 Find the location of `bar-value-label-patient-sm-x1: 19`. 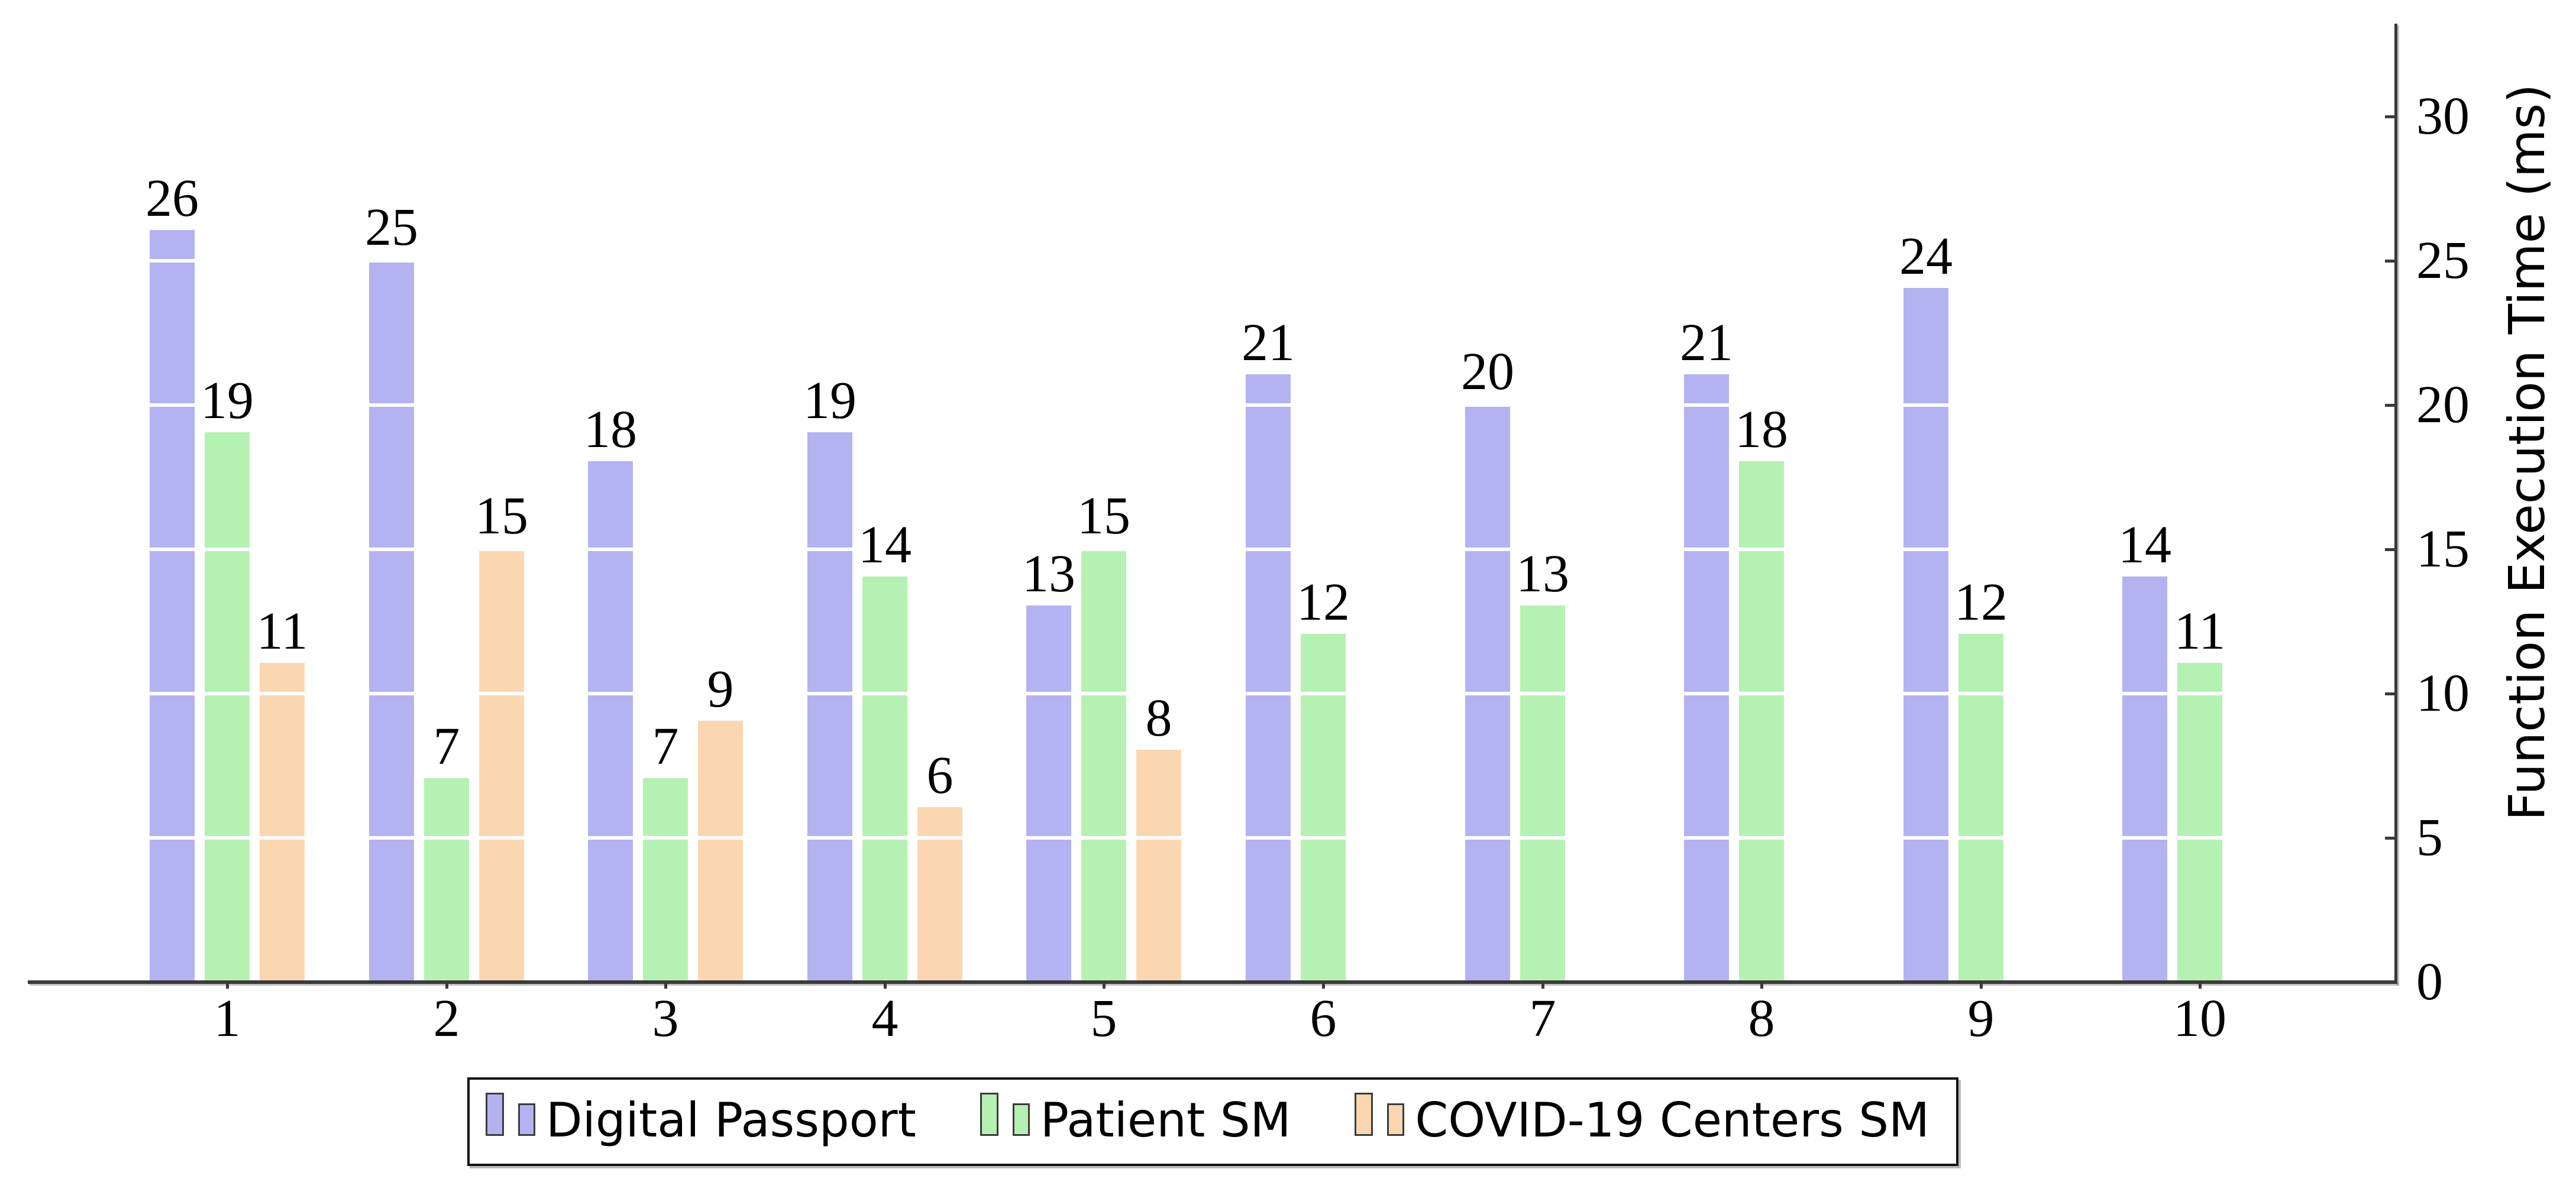

bar-value-label-patient-sm-x1: 19 is located at coordinates (227, 400).